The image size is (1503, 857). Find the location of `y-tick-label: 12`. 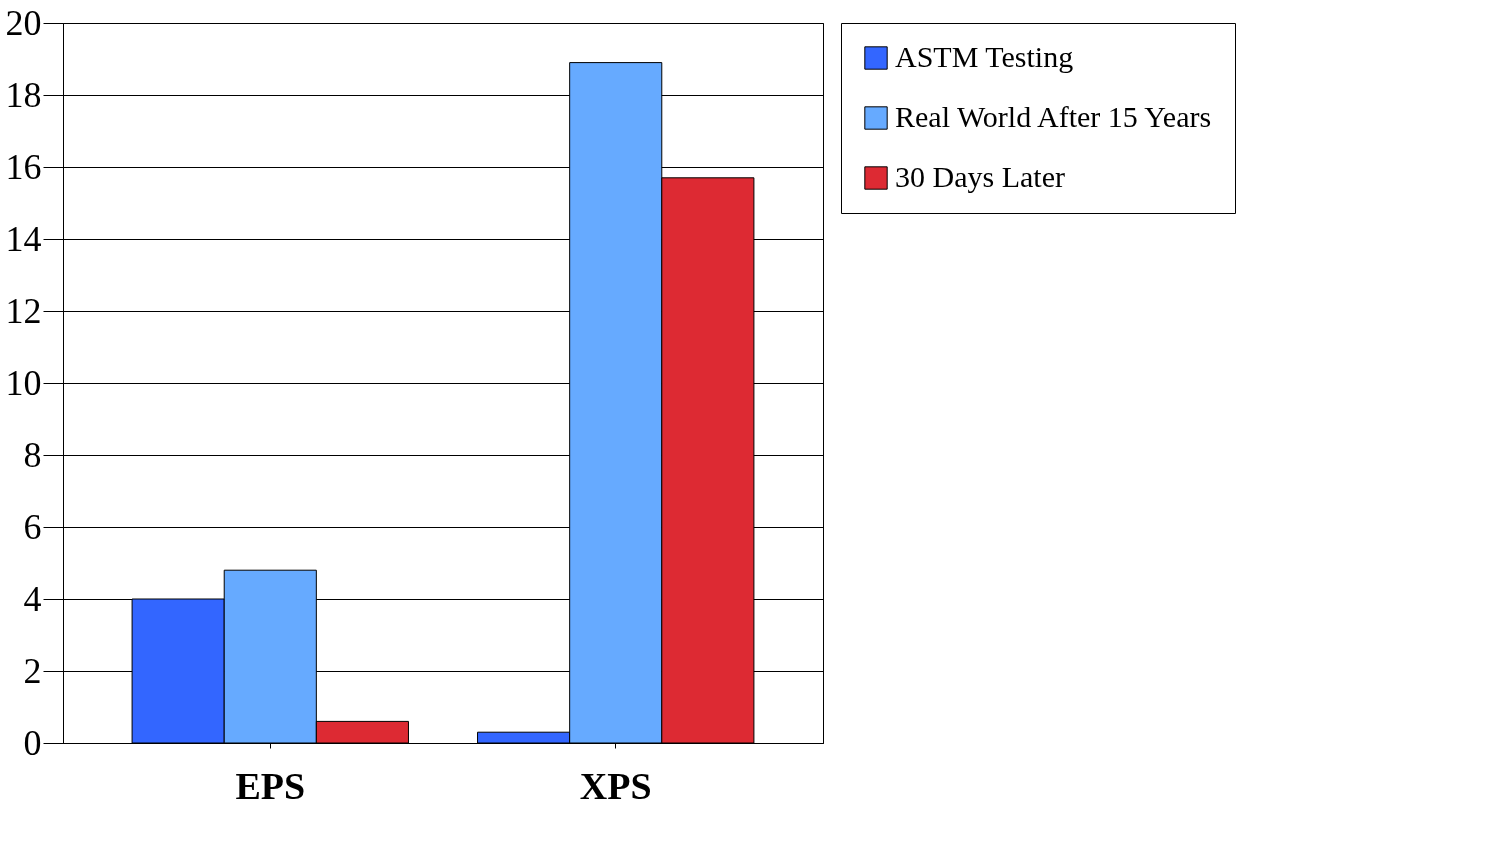

y-tick-label: 12 is located at coordinates (23, 310).